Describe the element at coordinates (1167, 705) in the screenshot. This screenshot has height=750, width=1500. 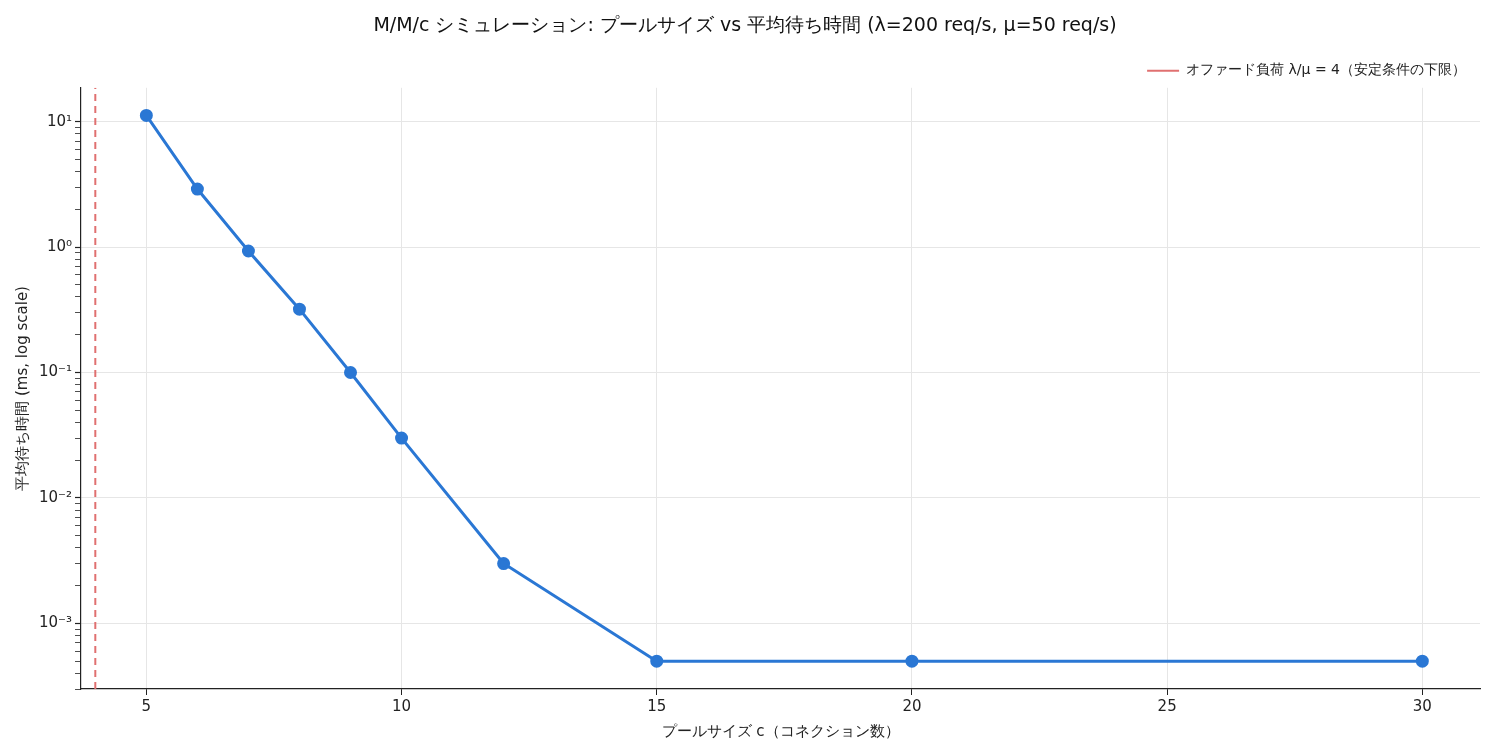
I see `x-tick-label: 25` at that location.